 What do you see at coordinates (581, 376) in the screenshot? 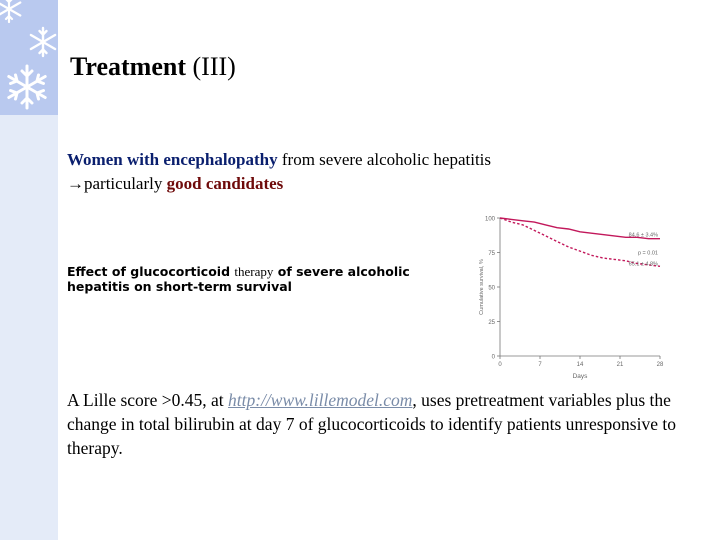
I see `x-axis-label: Days` at bounding box center [581, 376].